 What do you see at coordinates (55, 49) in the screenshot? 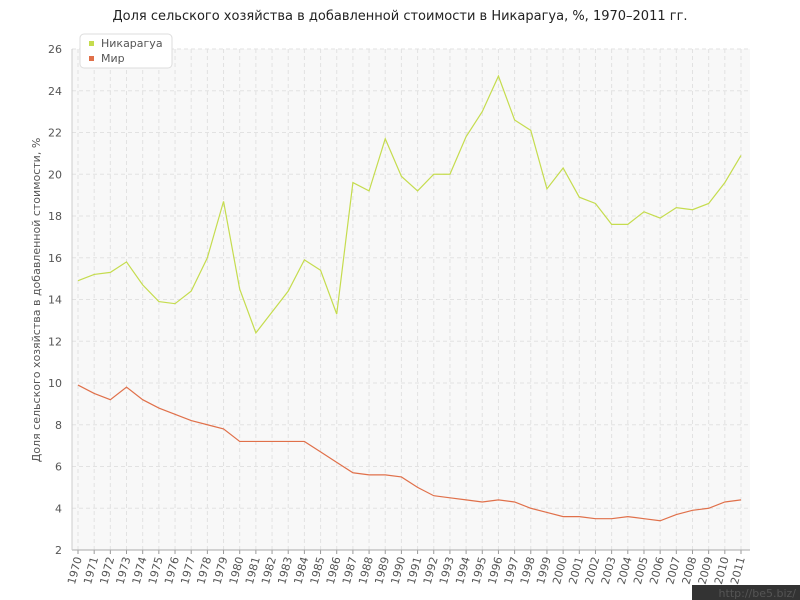
I see `y-tick-label: 26` at bounding box center [55, 49].